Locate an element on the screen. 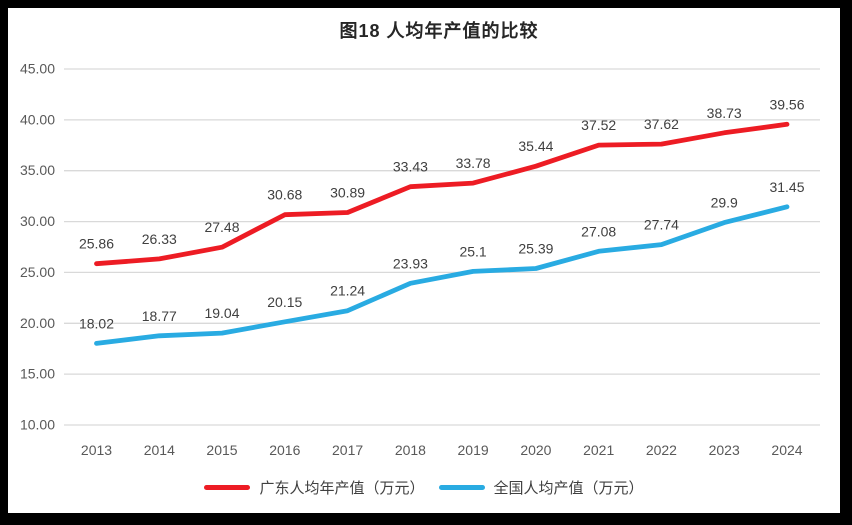 Image resolution: width=852 pixels, height=525 pixels. data-label: 37.62 is located at coordinates (661, 124).